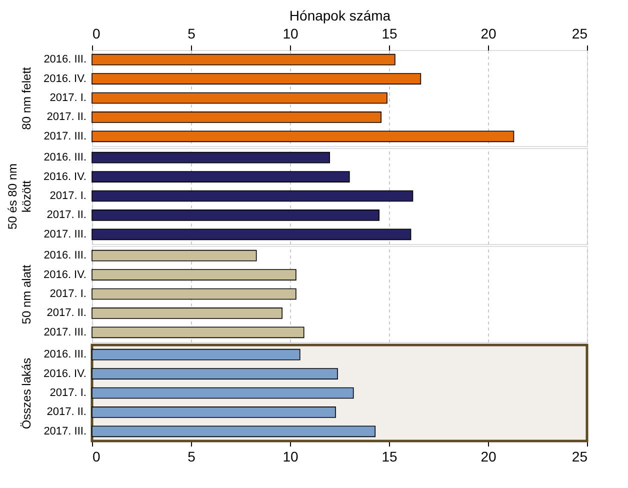 Image resolution: width=628 pixels, height=488 pixels. I want to click on y-axis-title: 80 nm felett, so click(26, 98).